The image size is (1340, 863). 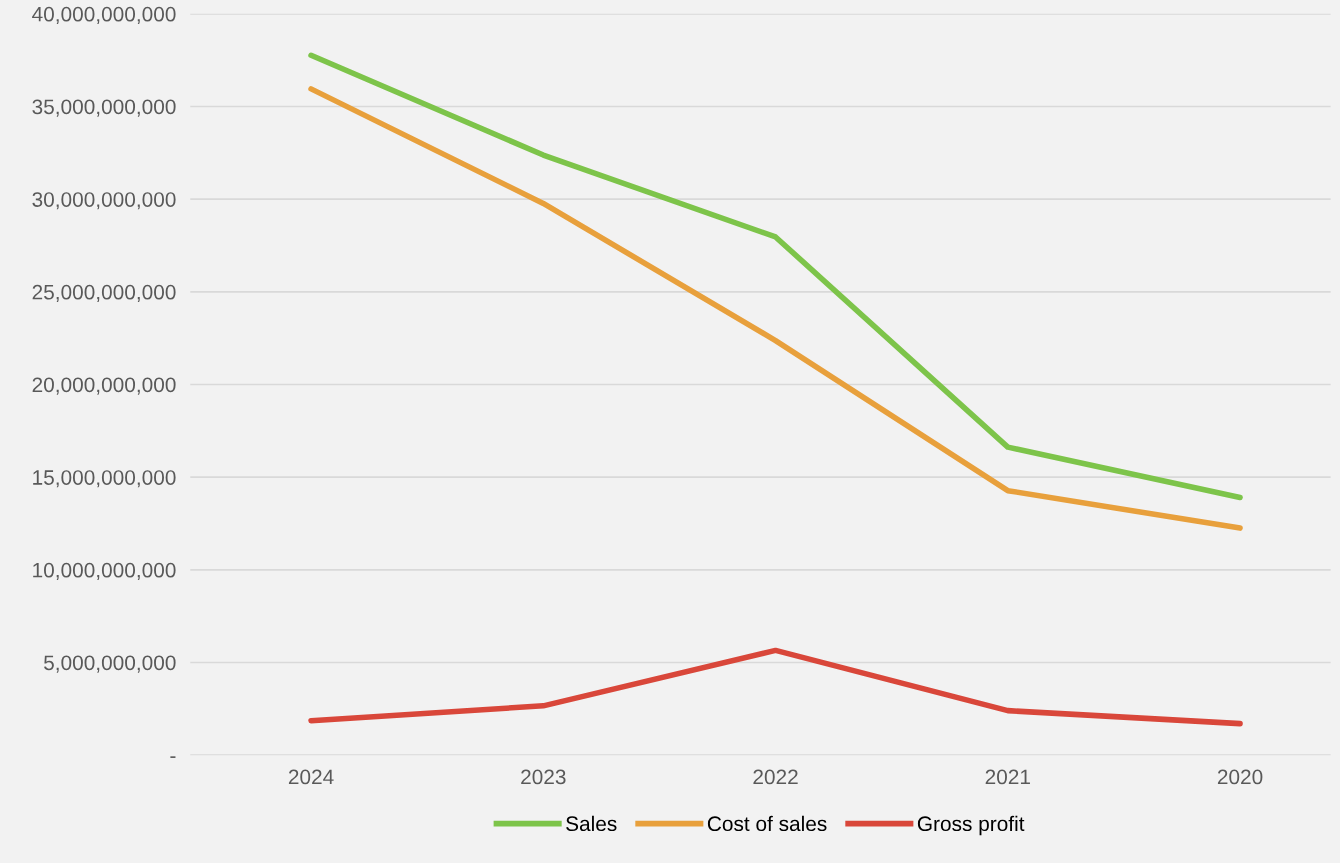 What do you see at coordinates (1240, 777) in the screenshot?
I see `x-tick-label: 2020` at bounding box center [1240, 777].